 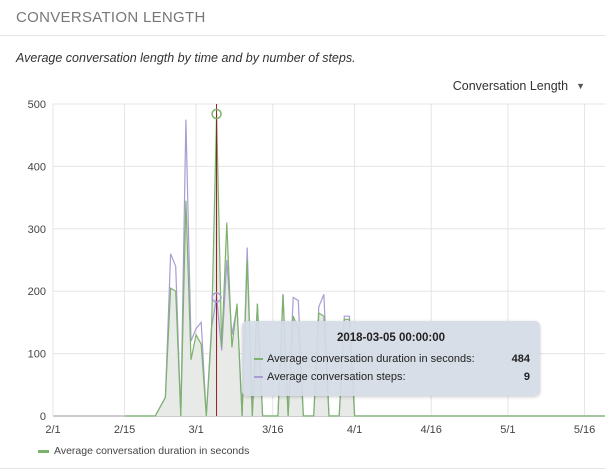 What do you see at coordinates (124, 430) in the screenshot?
I see `x-tick-label: 2/15` at bounding box center [124, 430].